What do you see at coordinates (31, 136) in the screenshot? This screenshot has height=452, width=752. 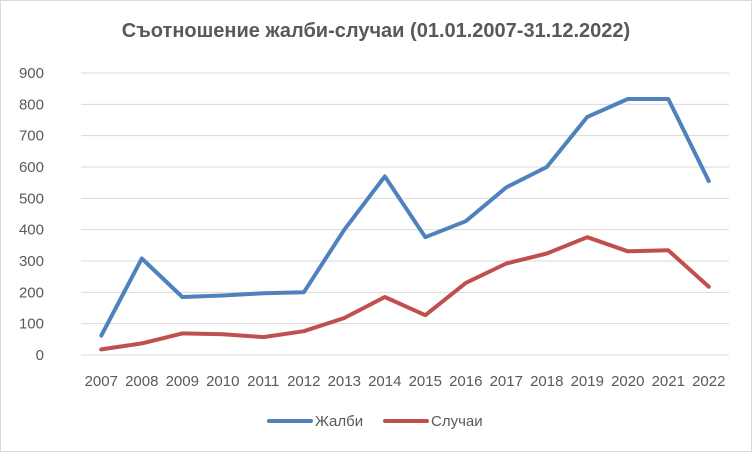 I see `y-tick-label: 700` at bounding box center [31, 136].